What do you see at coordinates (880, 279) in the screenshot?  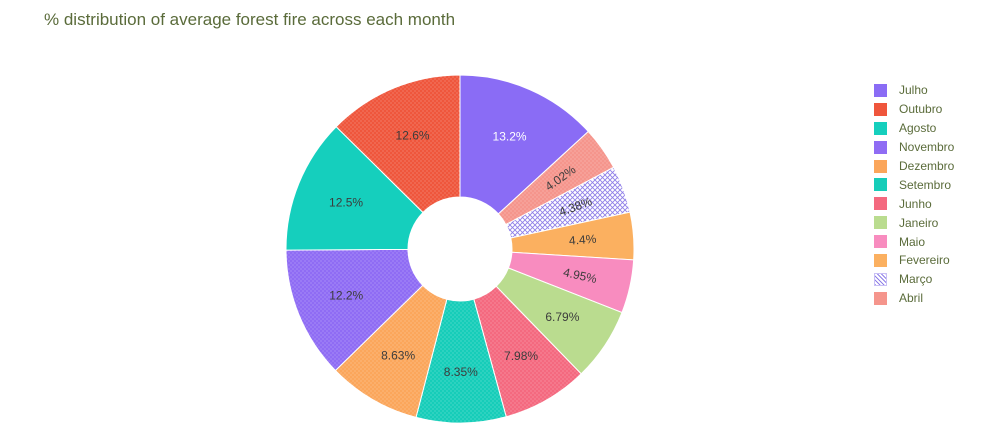 I see `legend-swatch-marco` at bounding box center [880, 279].